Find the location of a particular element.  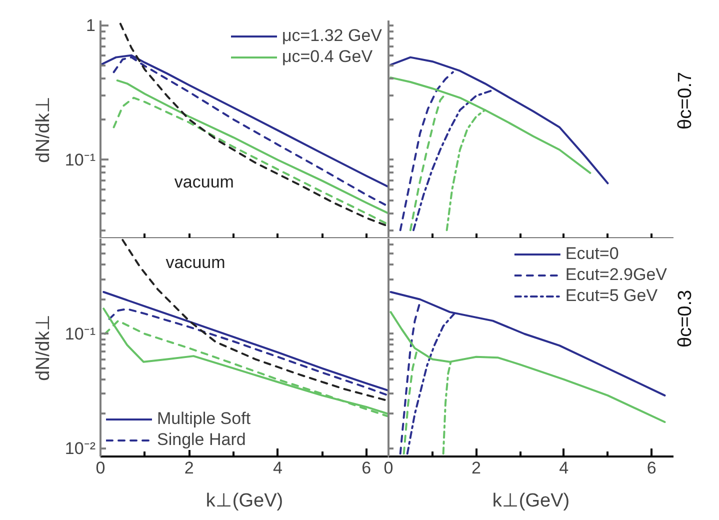

legend-label: μc=1.32 GeV is located at coordinates (332, 36).